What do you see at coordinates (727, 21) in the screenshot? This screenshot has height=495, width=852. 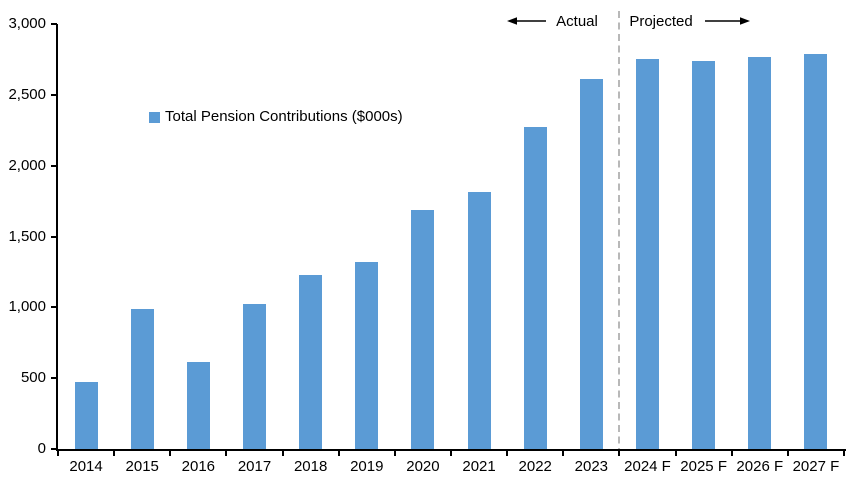 I see `right-arrow-icon` at bounding box center [727, 21].